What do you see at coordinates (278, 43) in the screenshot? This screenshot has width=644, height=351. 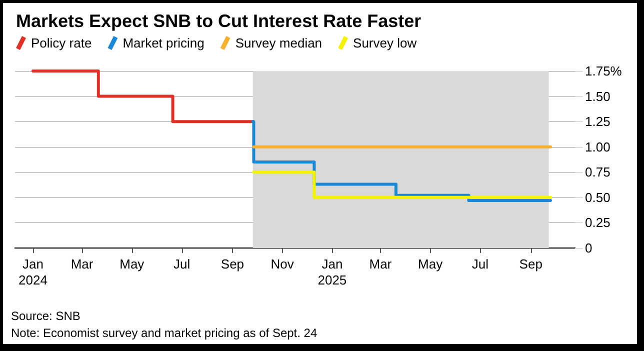 I see `legend-label: Survey median` at bounding box center [278, 43].